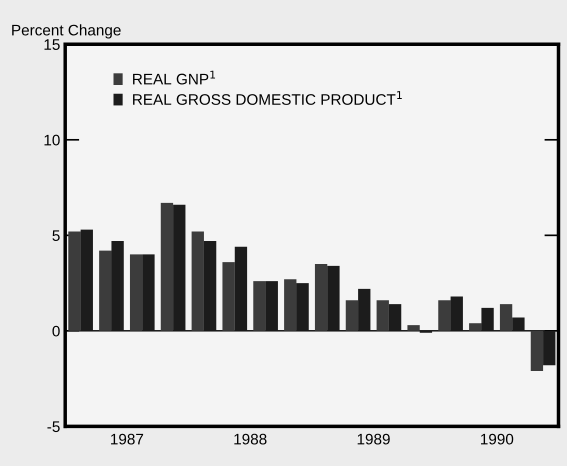 The image size is (567, 466). Describe the element at coordinates (174, 77) in the screenshot. I see `legend-label: REAL GNP$^{1}$` at that location.